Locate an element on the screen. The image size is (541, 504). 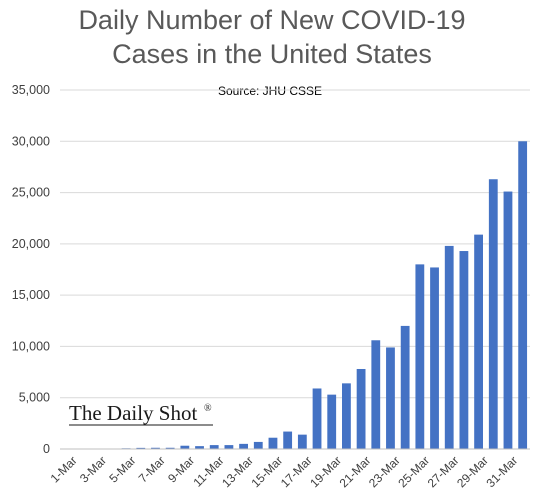
y-tick-label: 10,000 is located at coordinates (31, 346).